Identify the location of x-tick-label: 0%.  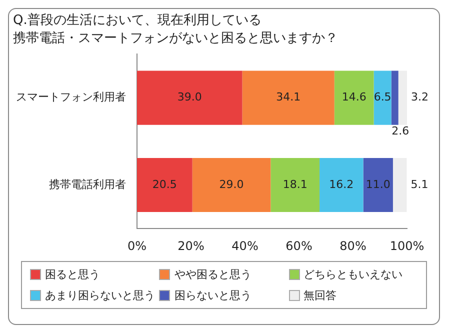
(137, 245).